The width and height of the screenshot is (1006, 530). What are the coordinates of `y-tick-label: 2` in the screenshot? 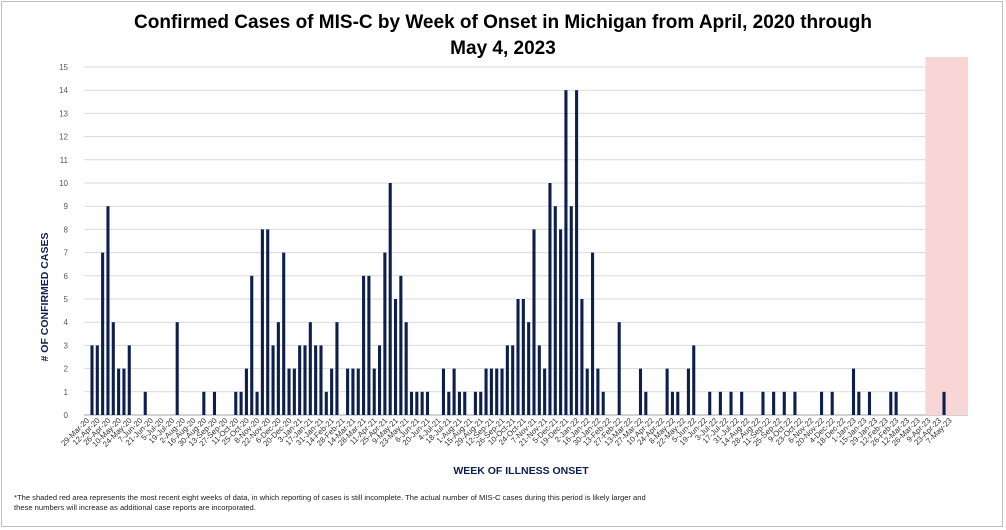 It's located at (66, 369).